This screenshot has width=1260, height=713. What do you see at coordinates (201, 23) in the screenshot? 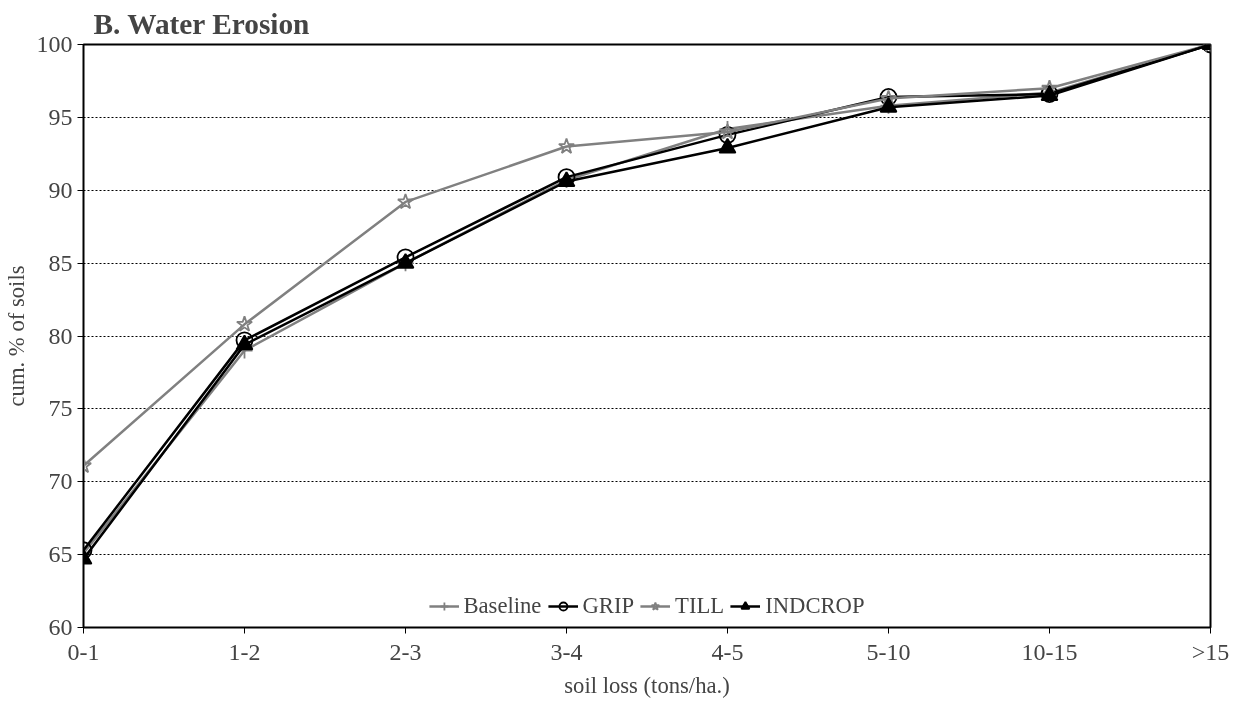
I see `chart-title: B. Water Erosion` at bounding box center [201, 23].